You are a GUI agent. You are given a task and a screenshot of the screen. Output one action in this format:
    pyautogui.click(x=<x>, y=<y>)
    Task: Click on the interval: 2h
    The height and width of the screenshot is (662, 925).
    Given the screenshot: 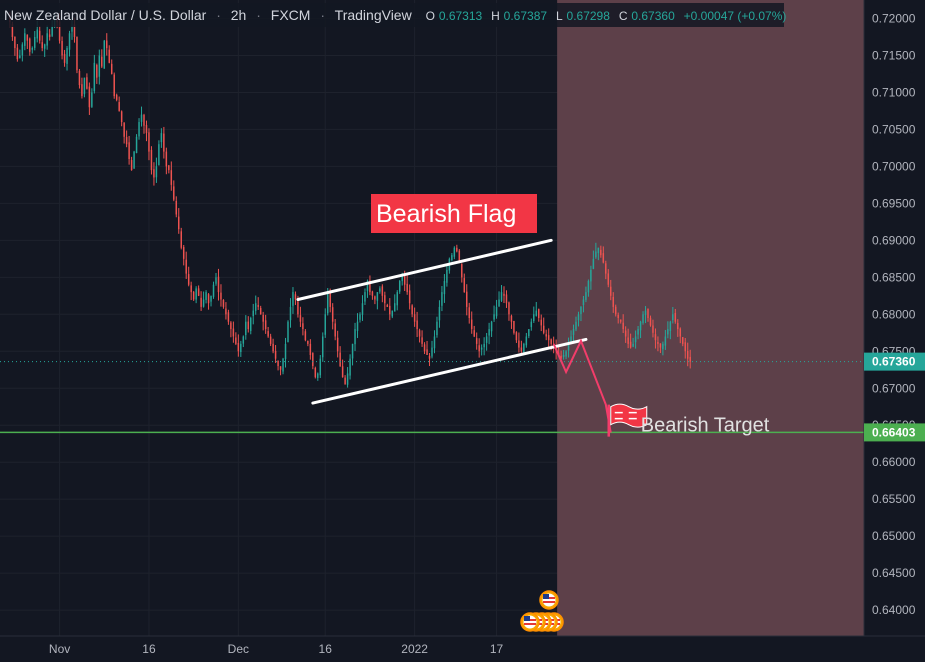 What is the action you would take?
    pyautogui.click(x=239, y=15)
    